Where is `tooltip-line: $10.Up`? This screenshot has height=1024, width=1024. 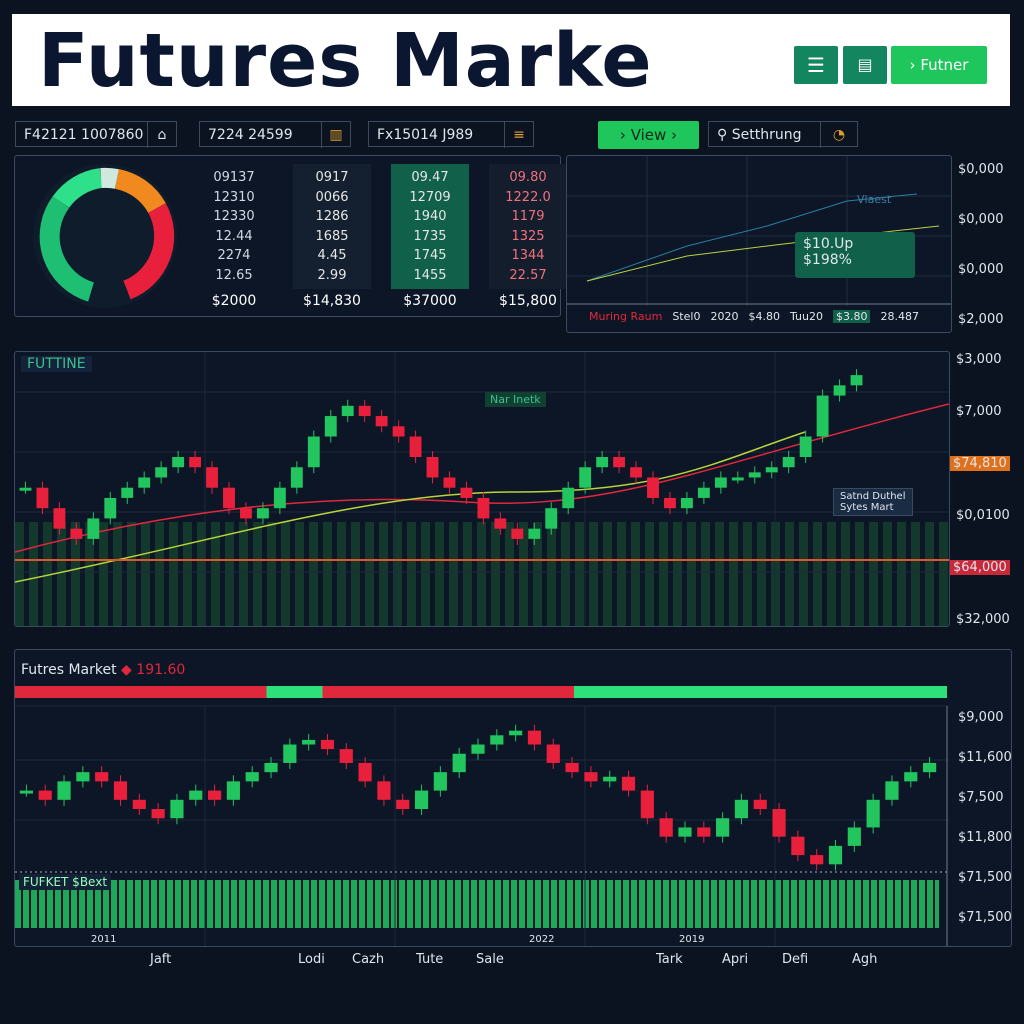
tooltip-line: $10.Up is located at coordinates (828, 244).